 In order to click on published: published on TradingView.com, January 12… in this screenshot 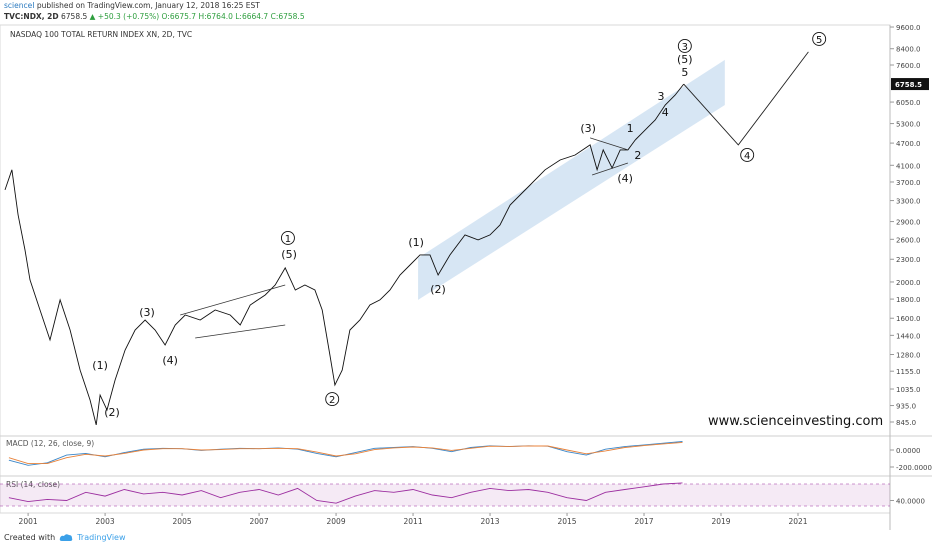, I will do `click(148, 5)`.